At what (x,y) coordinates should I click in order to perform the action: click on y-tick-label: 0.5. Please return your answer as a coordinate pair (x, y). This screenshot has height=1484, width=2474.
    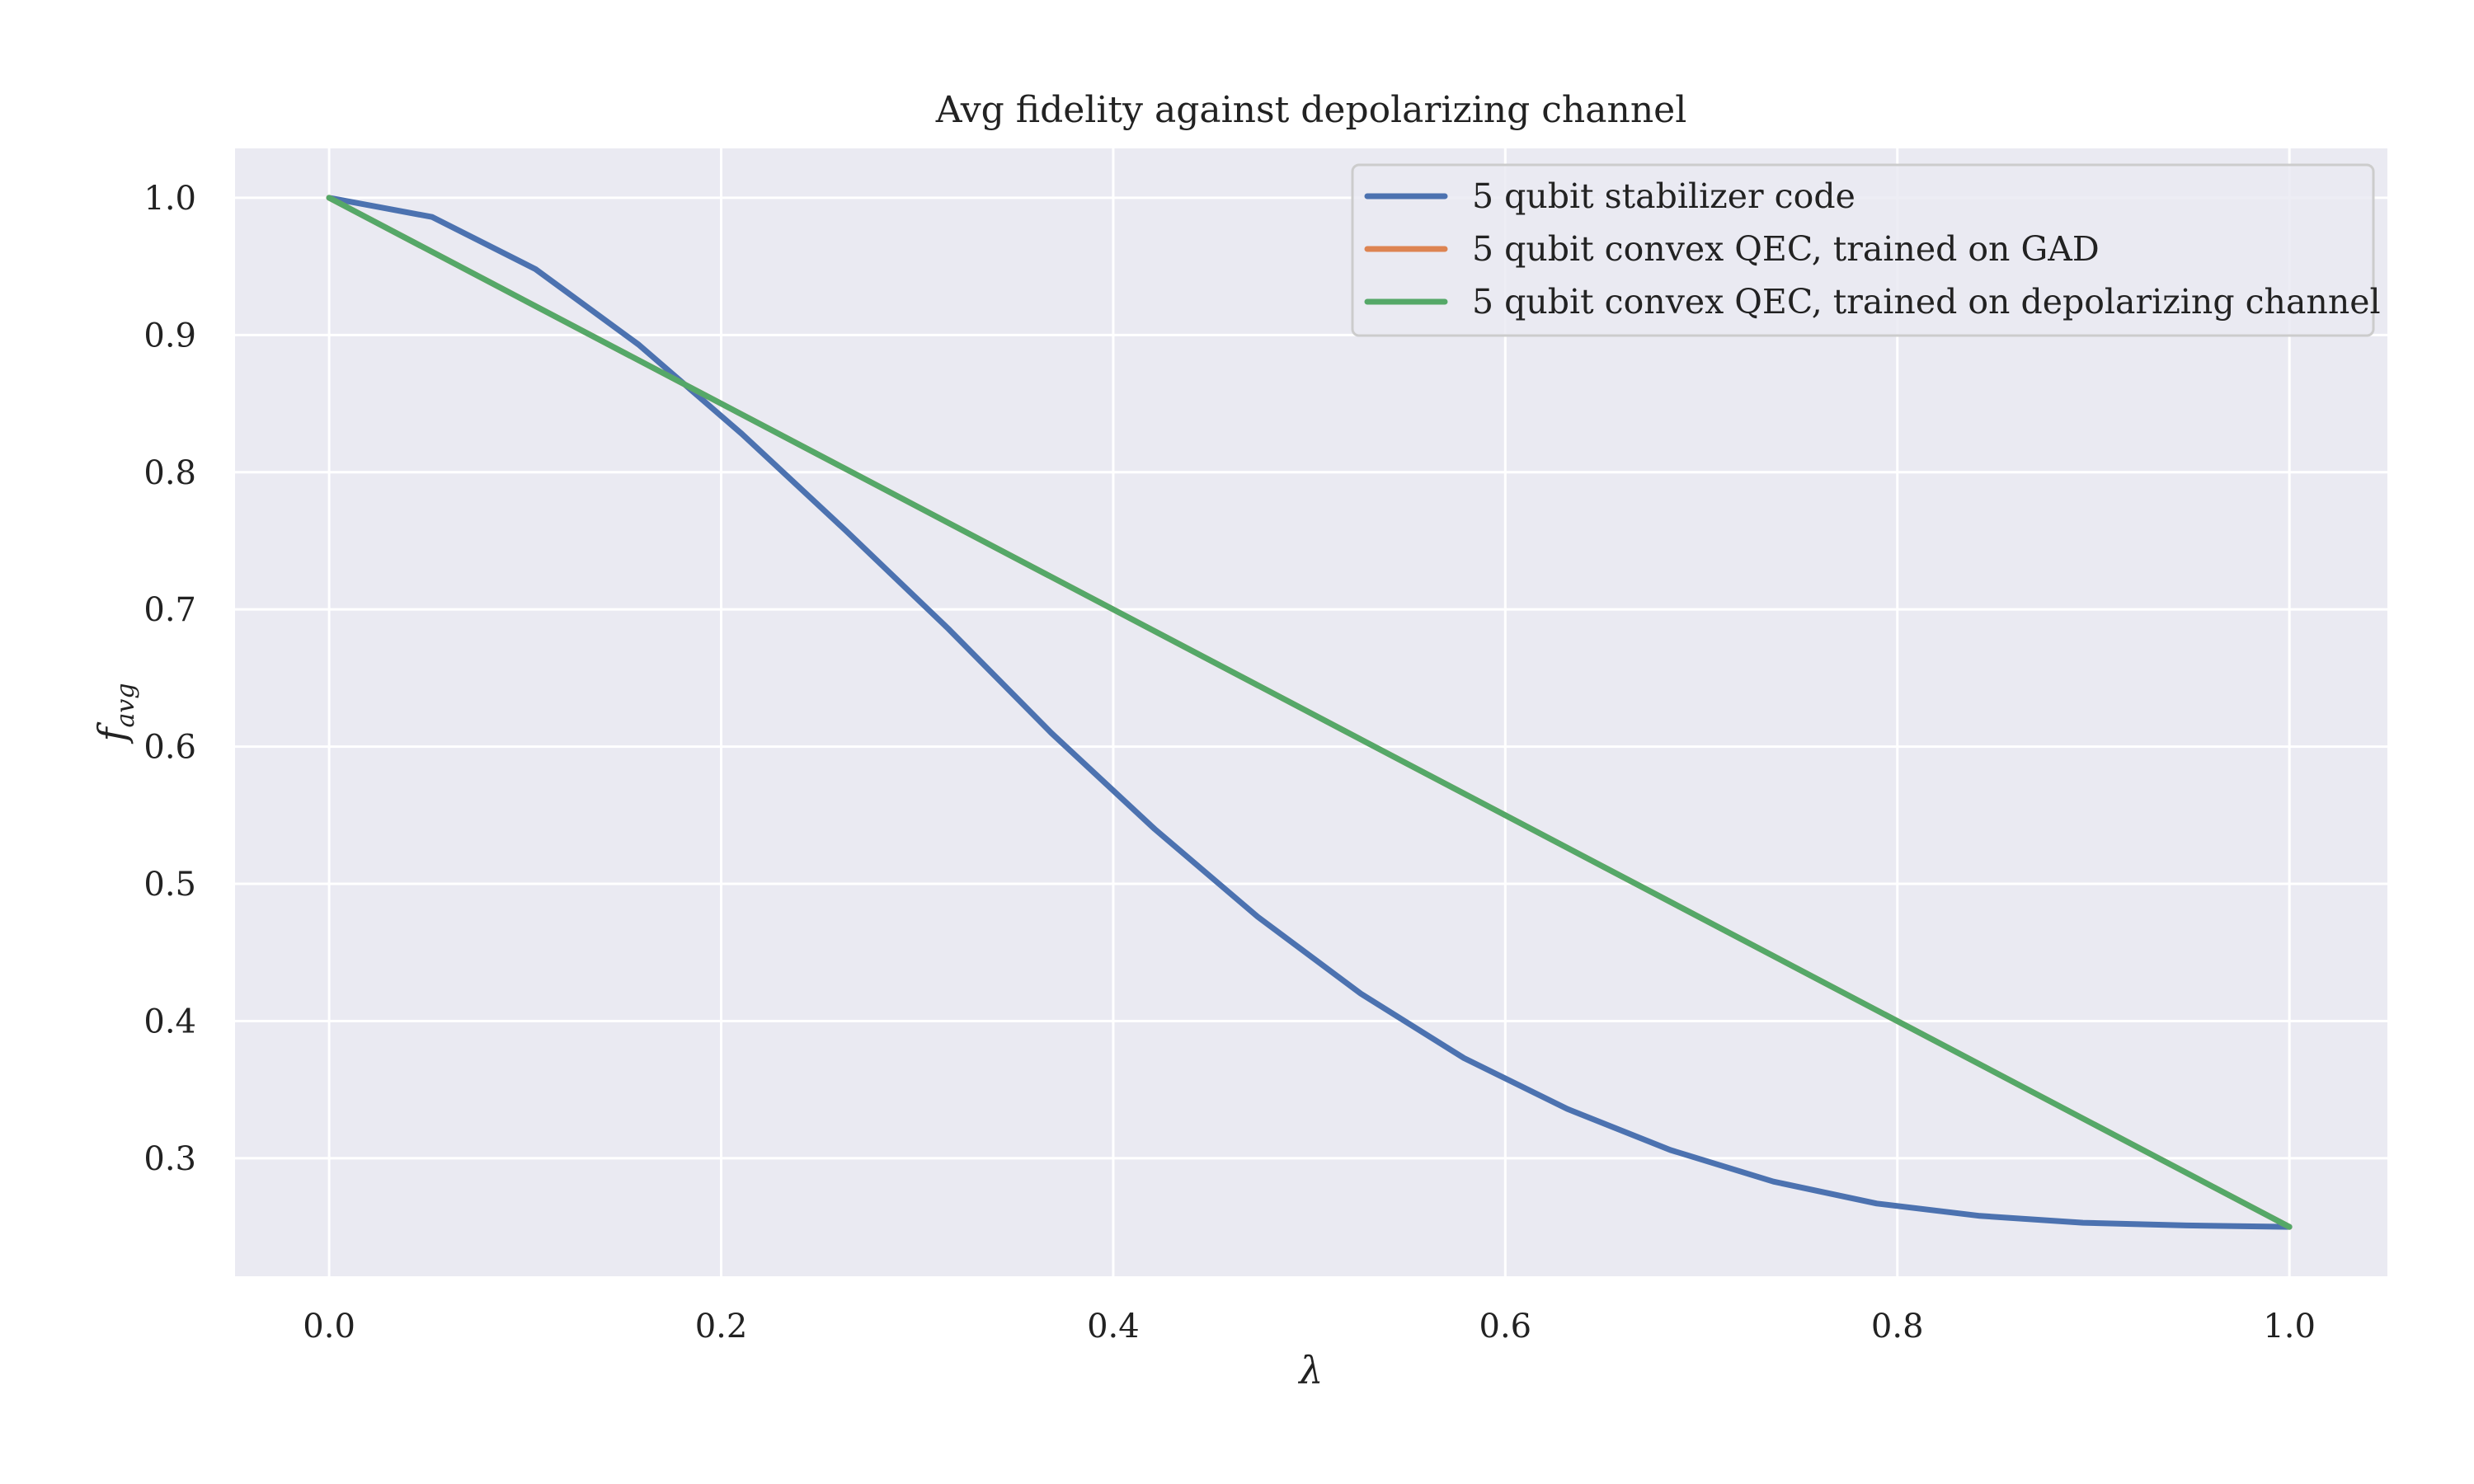
    Looking at the image, I should click on (169, 885).